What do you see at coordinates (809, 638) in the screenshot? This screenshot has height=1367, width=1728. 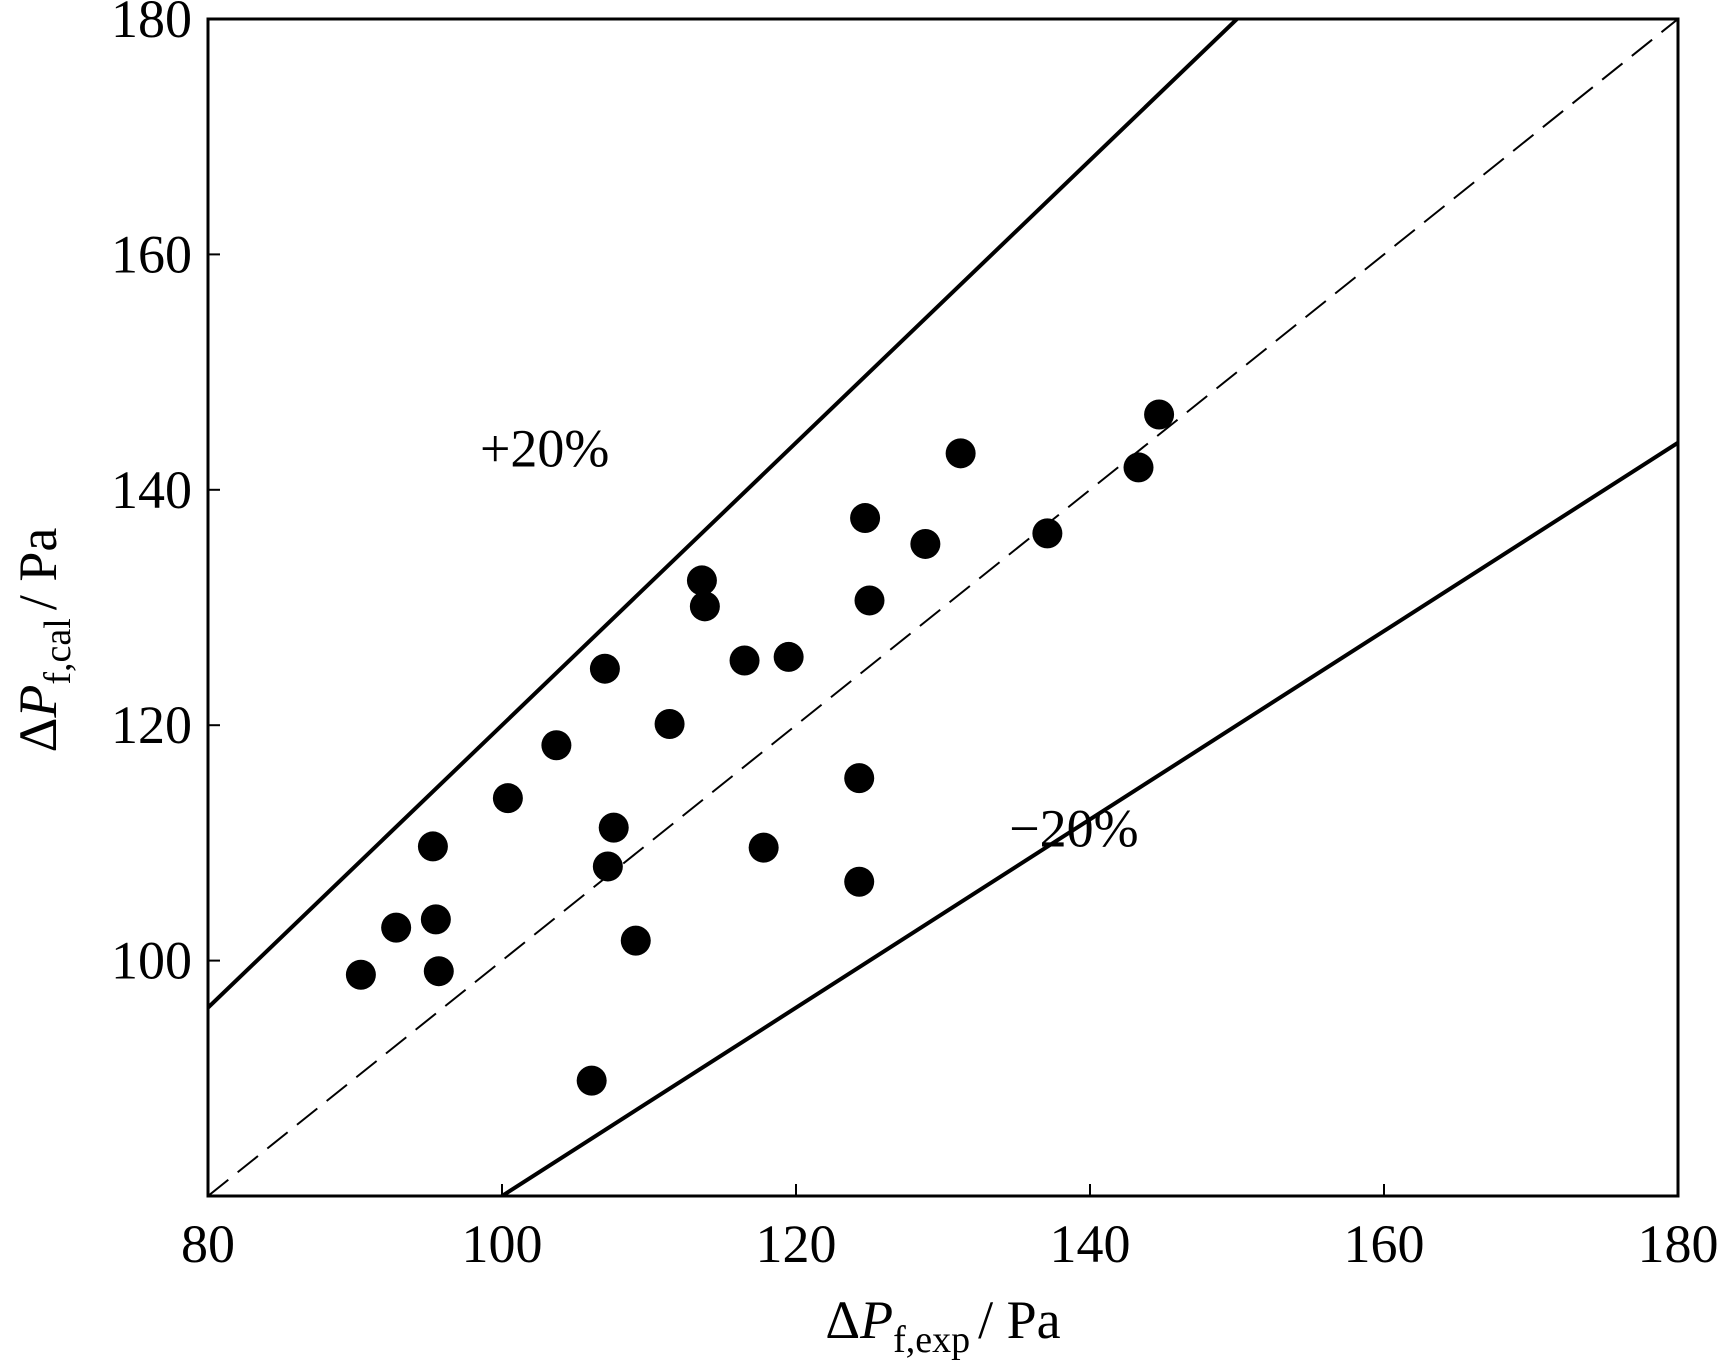 I see `band-labels: +20% −20%` at bounding box center [809, 638].